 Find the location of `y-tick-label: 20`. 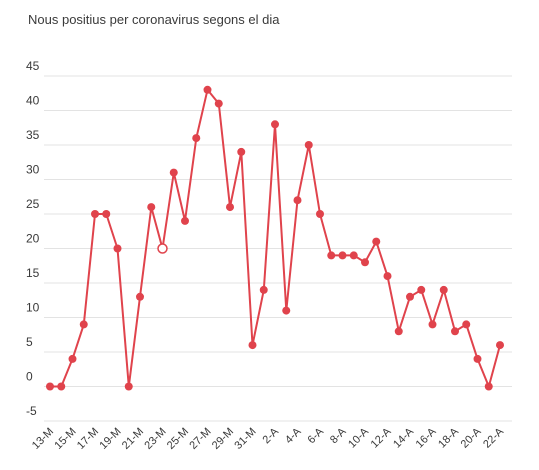

y-tick-label: 20 is located at coordinates (33, 239).